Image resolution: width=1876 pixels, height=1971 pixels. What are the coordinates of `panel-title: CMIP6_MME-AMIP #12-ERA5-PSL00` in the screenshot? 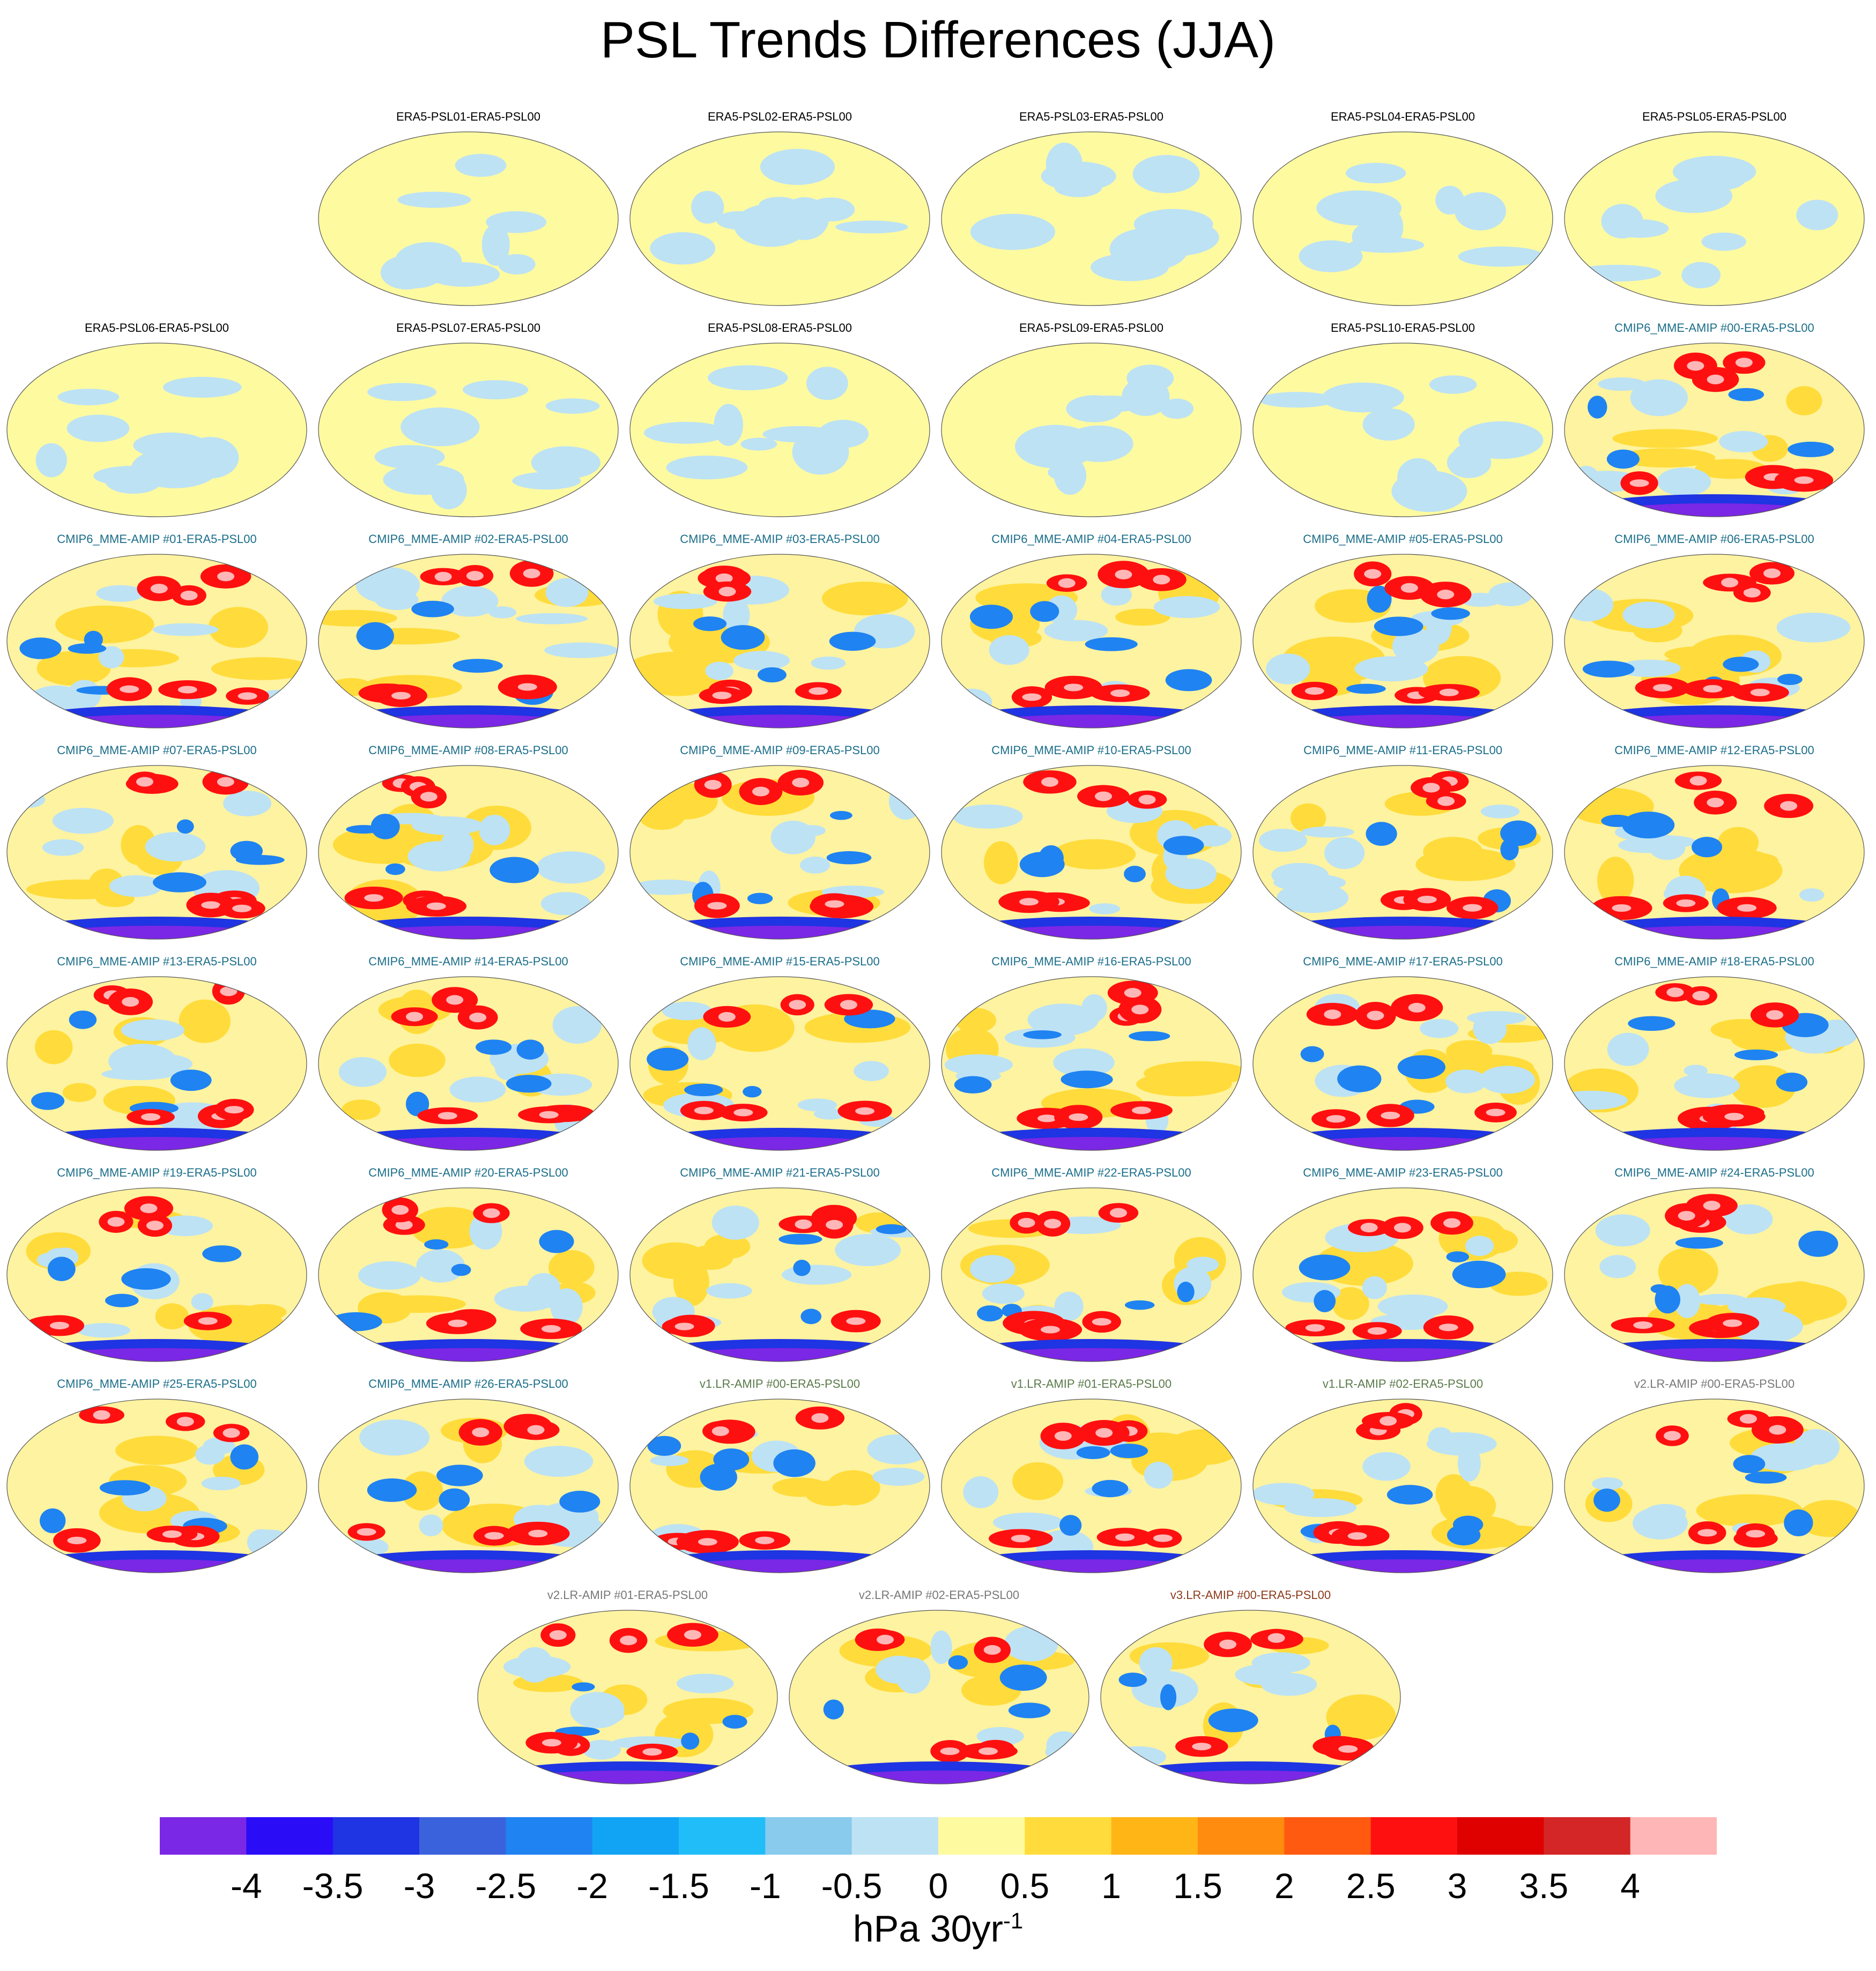 It's located at (1714, 750).